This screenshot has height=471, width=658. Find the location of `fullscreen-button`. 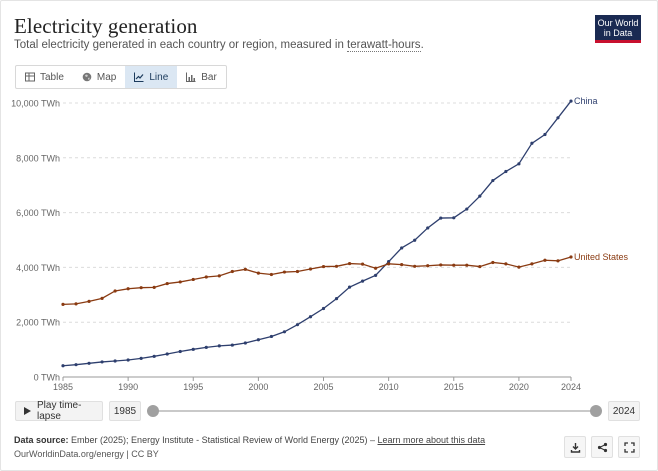

fullscreen-button is located at coordinates (629, 447).